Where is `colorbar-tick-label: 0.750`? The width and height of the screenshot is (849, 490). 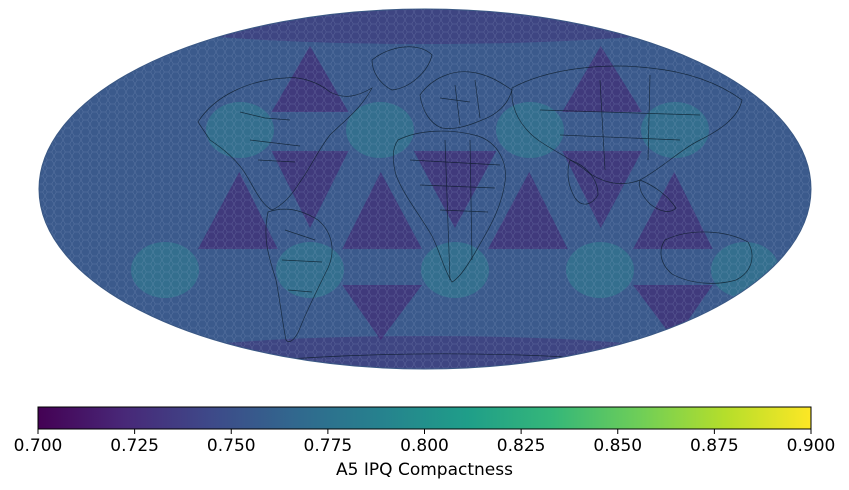
colorbar-tick-label: 0.750 is located at coordinates (231, 446).